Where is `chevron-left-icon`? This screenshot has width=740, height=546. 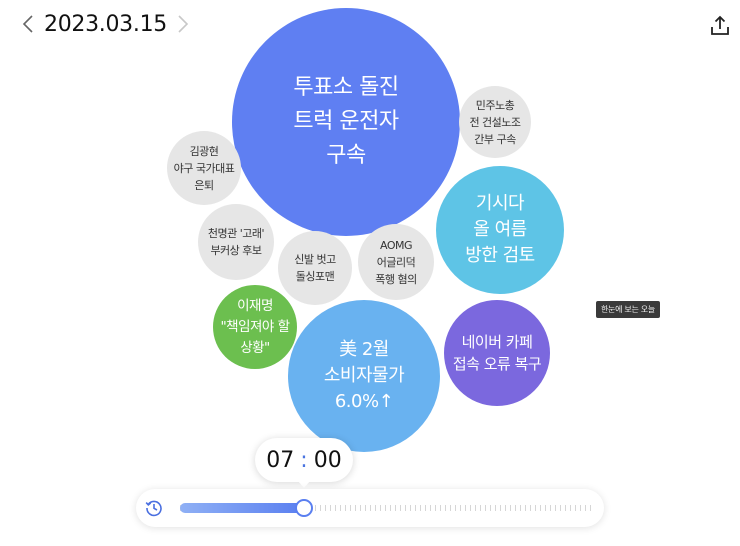 chevron-left-icon is located at coordinates (27, 24).